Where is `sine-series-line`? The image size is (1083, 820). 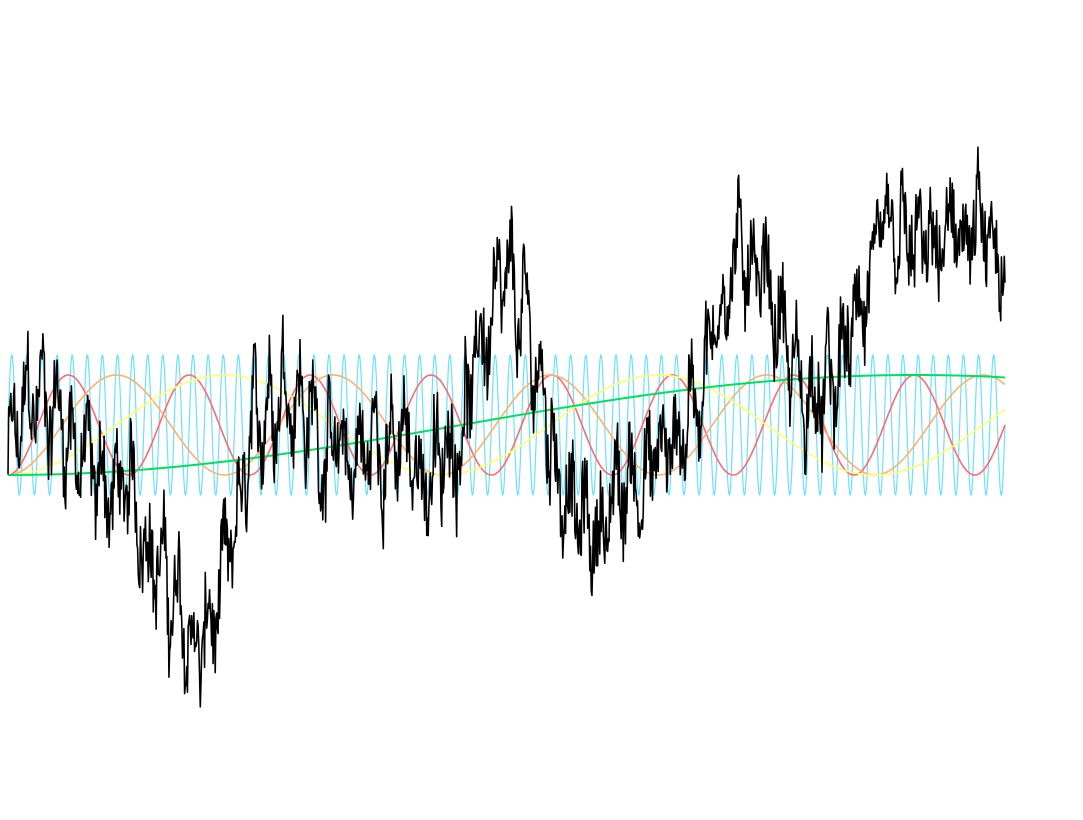
sine-series-line is located at coordinates (506, 425).